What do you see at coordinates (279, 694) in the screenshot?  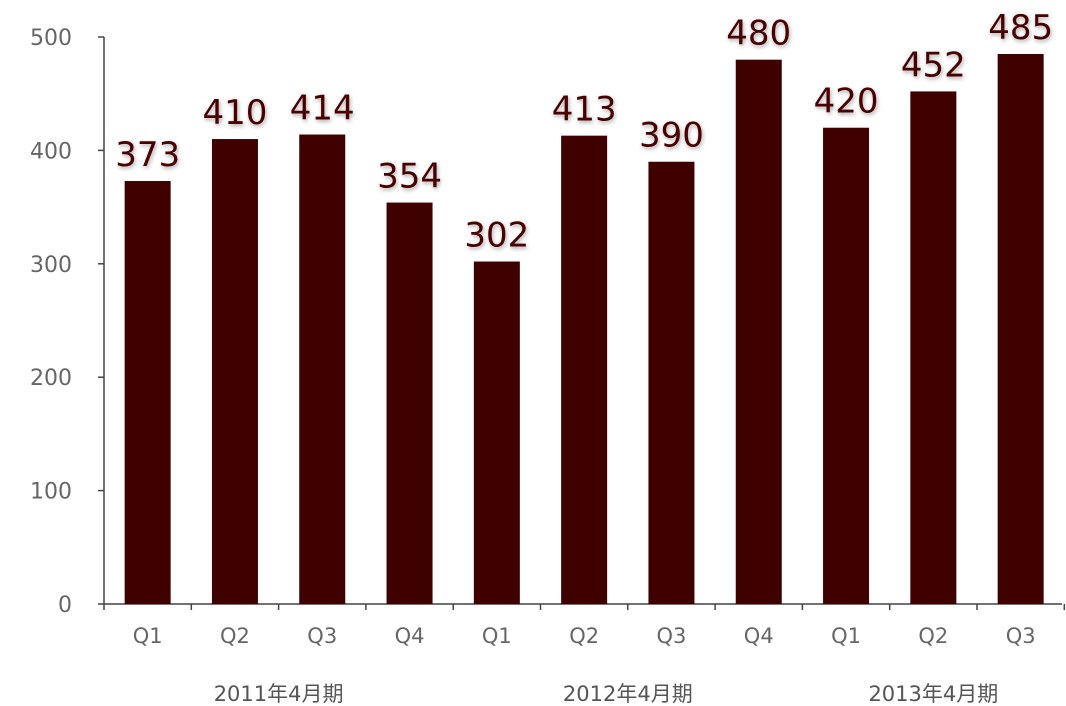 I see `group-label: 2011年4月期` at bounding box center [279, 694].